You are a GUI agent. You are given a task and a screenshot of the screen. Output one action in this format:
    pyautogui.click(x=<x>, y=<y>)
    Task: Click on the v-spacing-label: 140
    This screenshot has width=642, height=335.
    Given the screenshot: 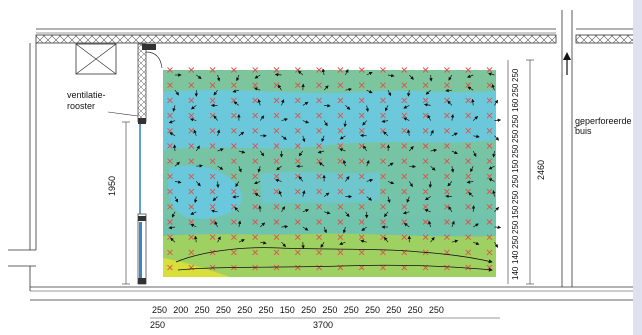 What is the action you would take?
    pyautogui.click(x=515, y=273)
    